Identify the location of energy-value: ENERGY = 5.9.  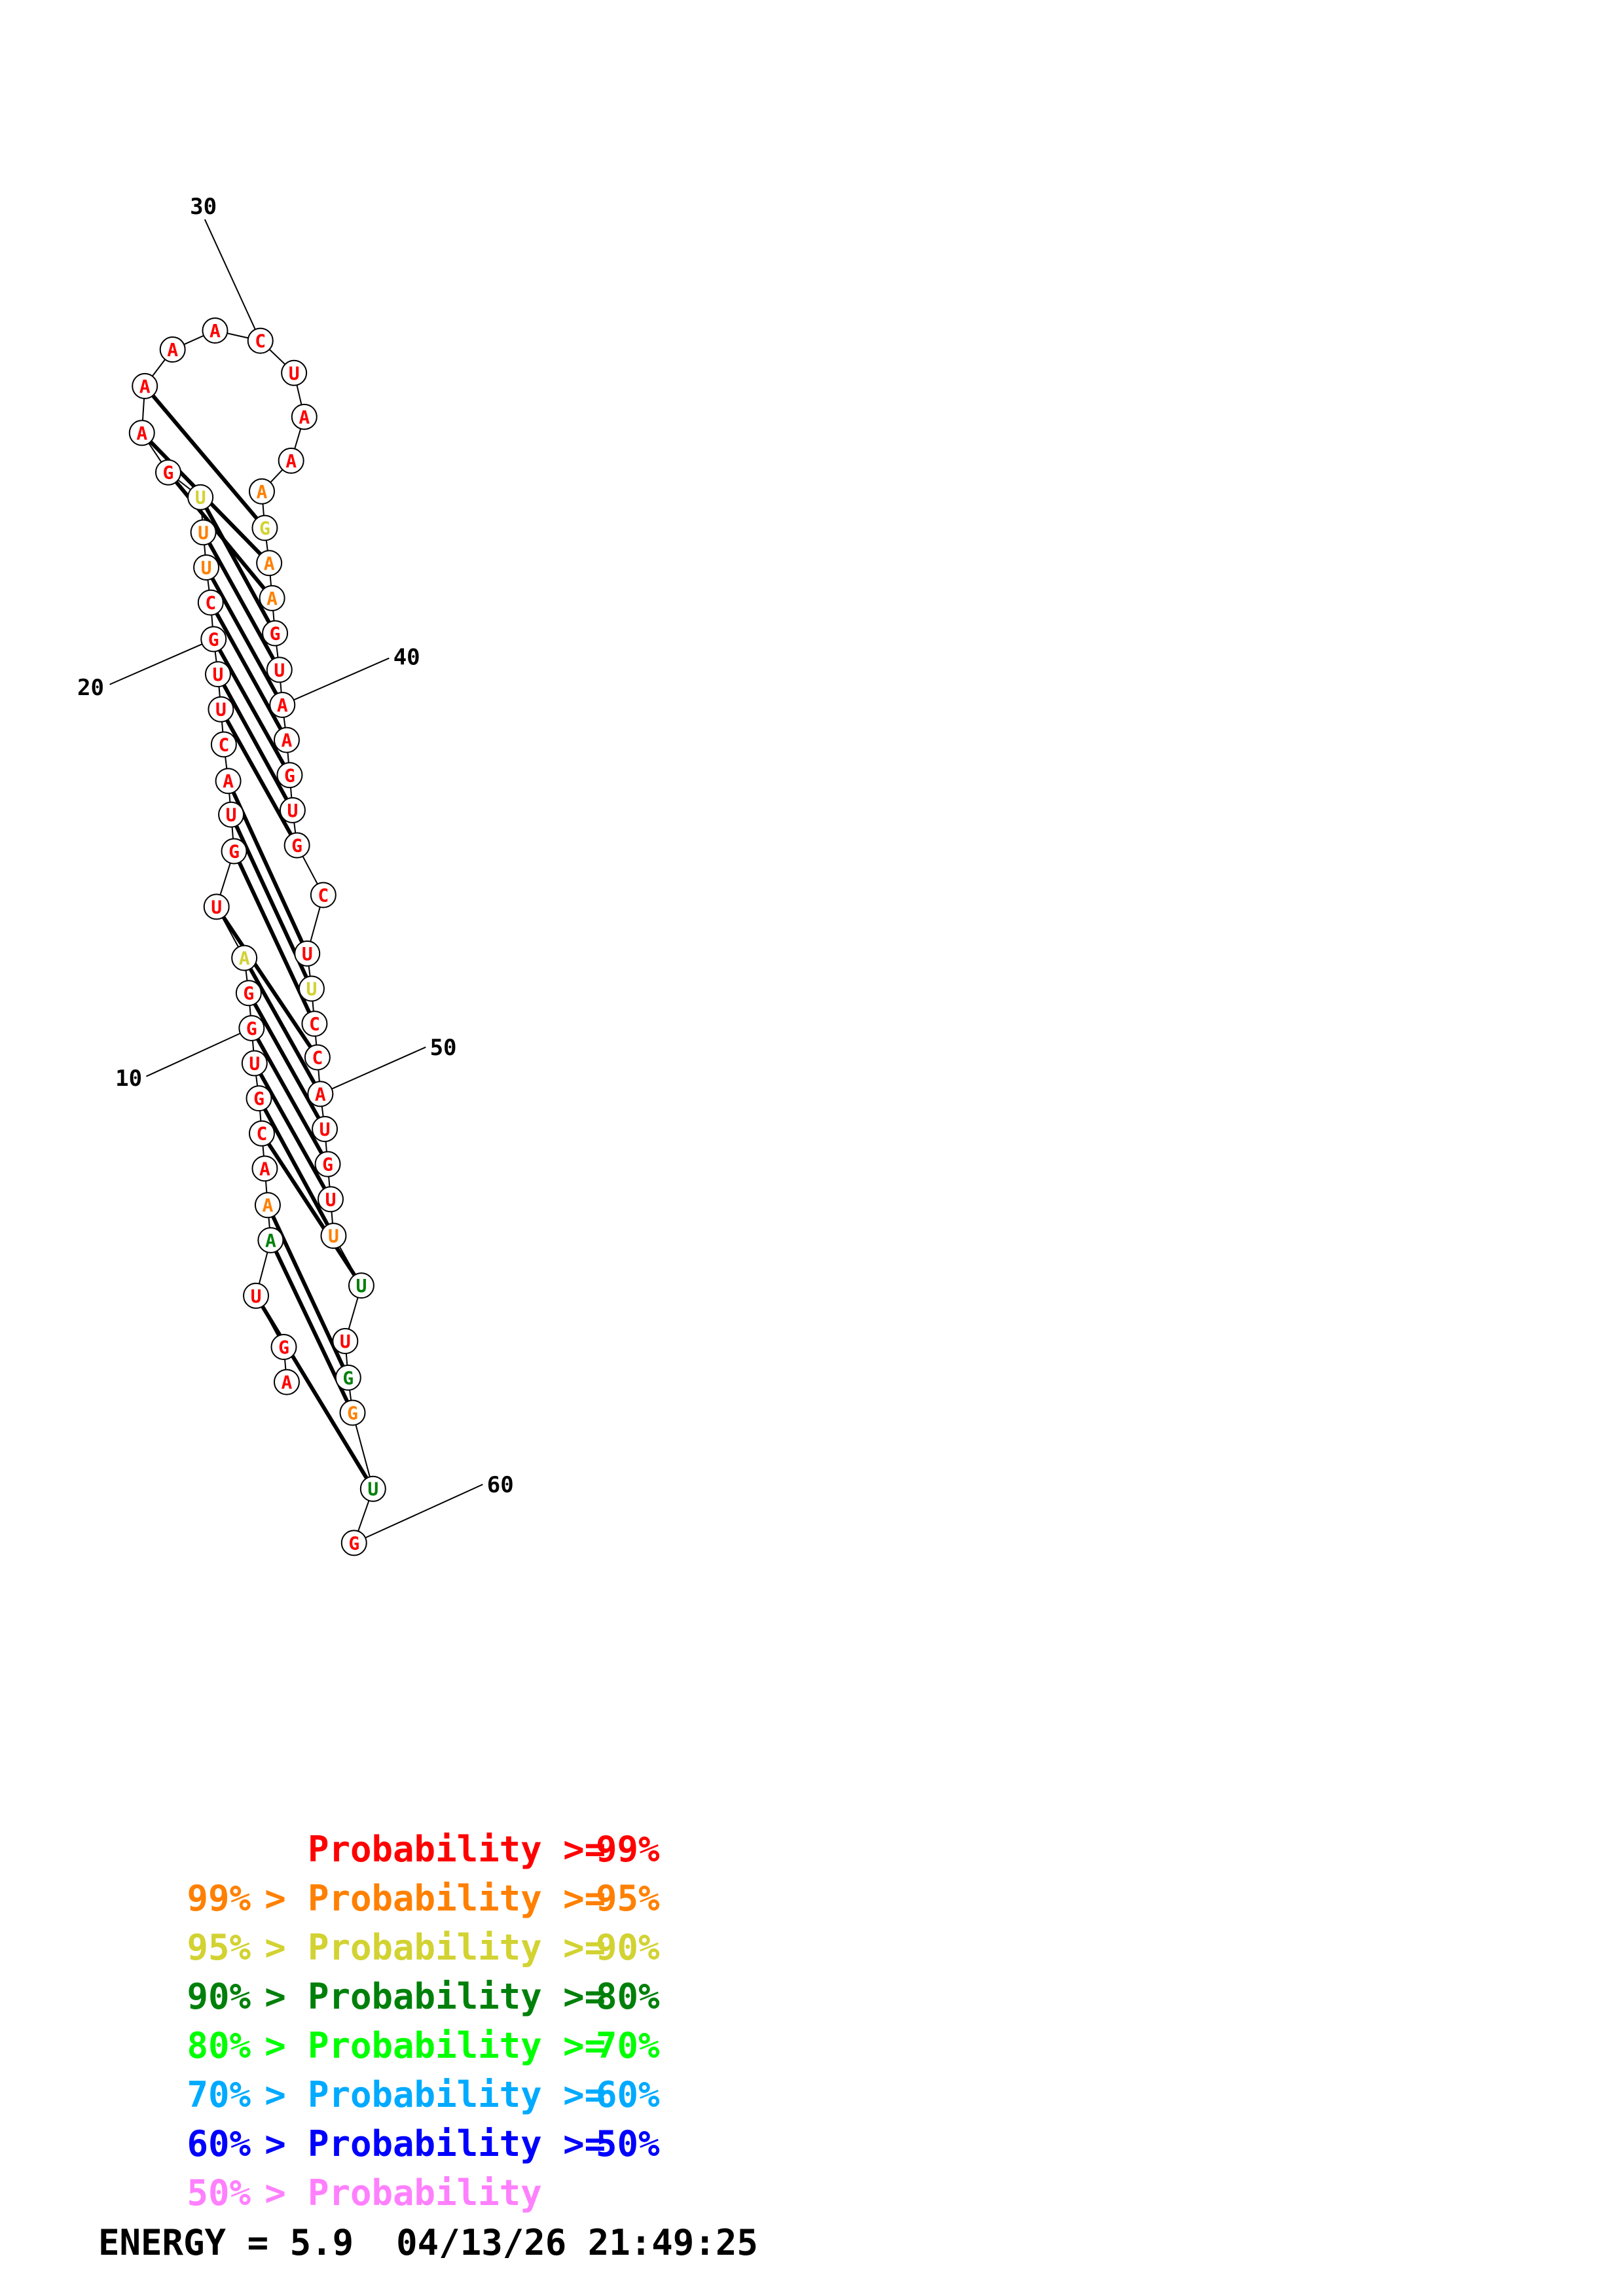
(226, 2242).